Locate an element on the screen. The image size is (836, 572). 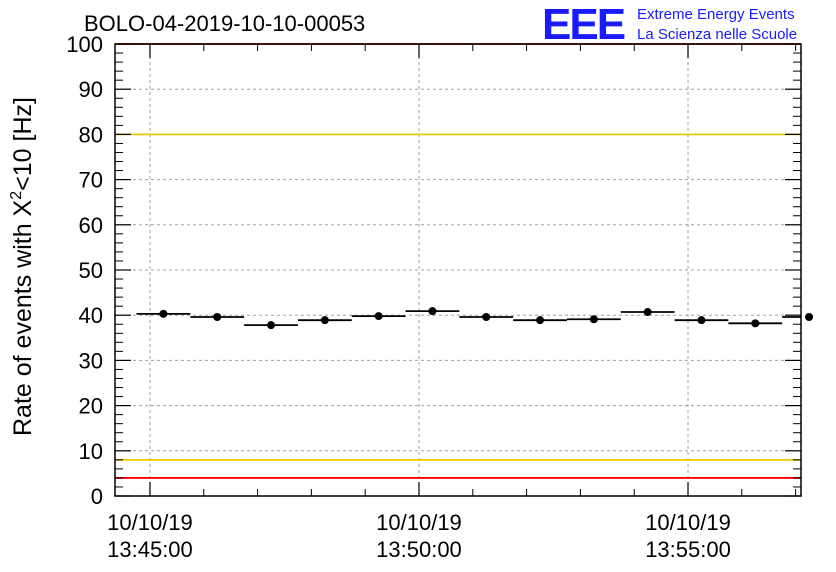
x-tick-label-time: 13:45:00 is located at coordinates (150, 549).